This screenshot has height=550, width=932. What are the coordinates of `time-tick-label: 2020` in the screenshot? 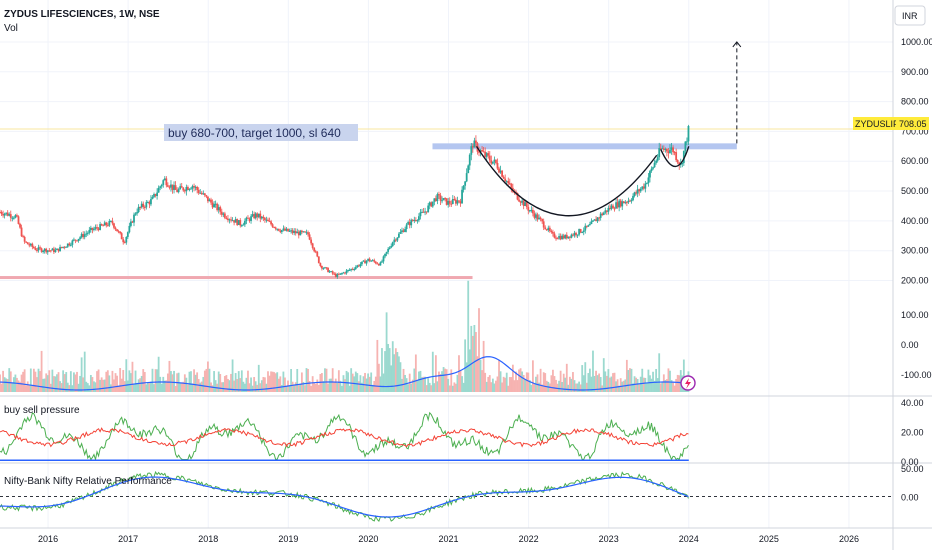 It's located at (368, 539).